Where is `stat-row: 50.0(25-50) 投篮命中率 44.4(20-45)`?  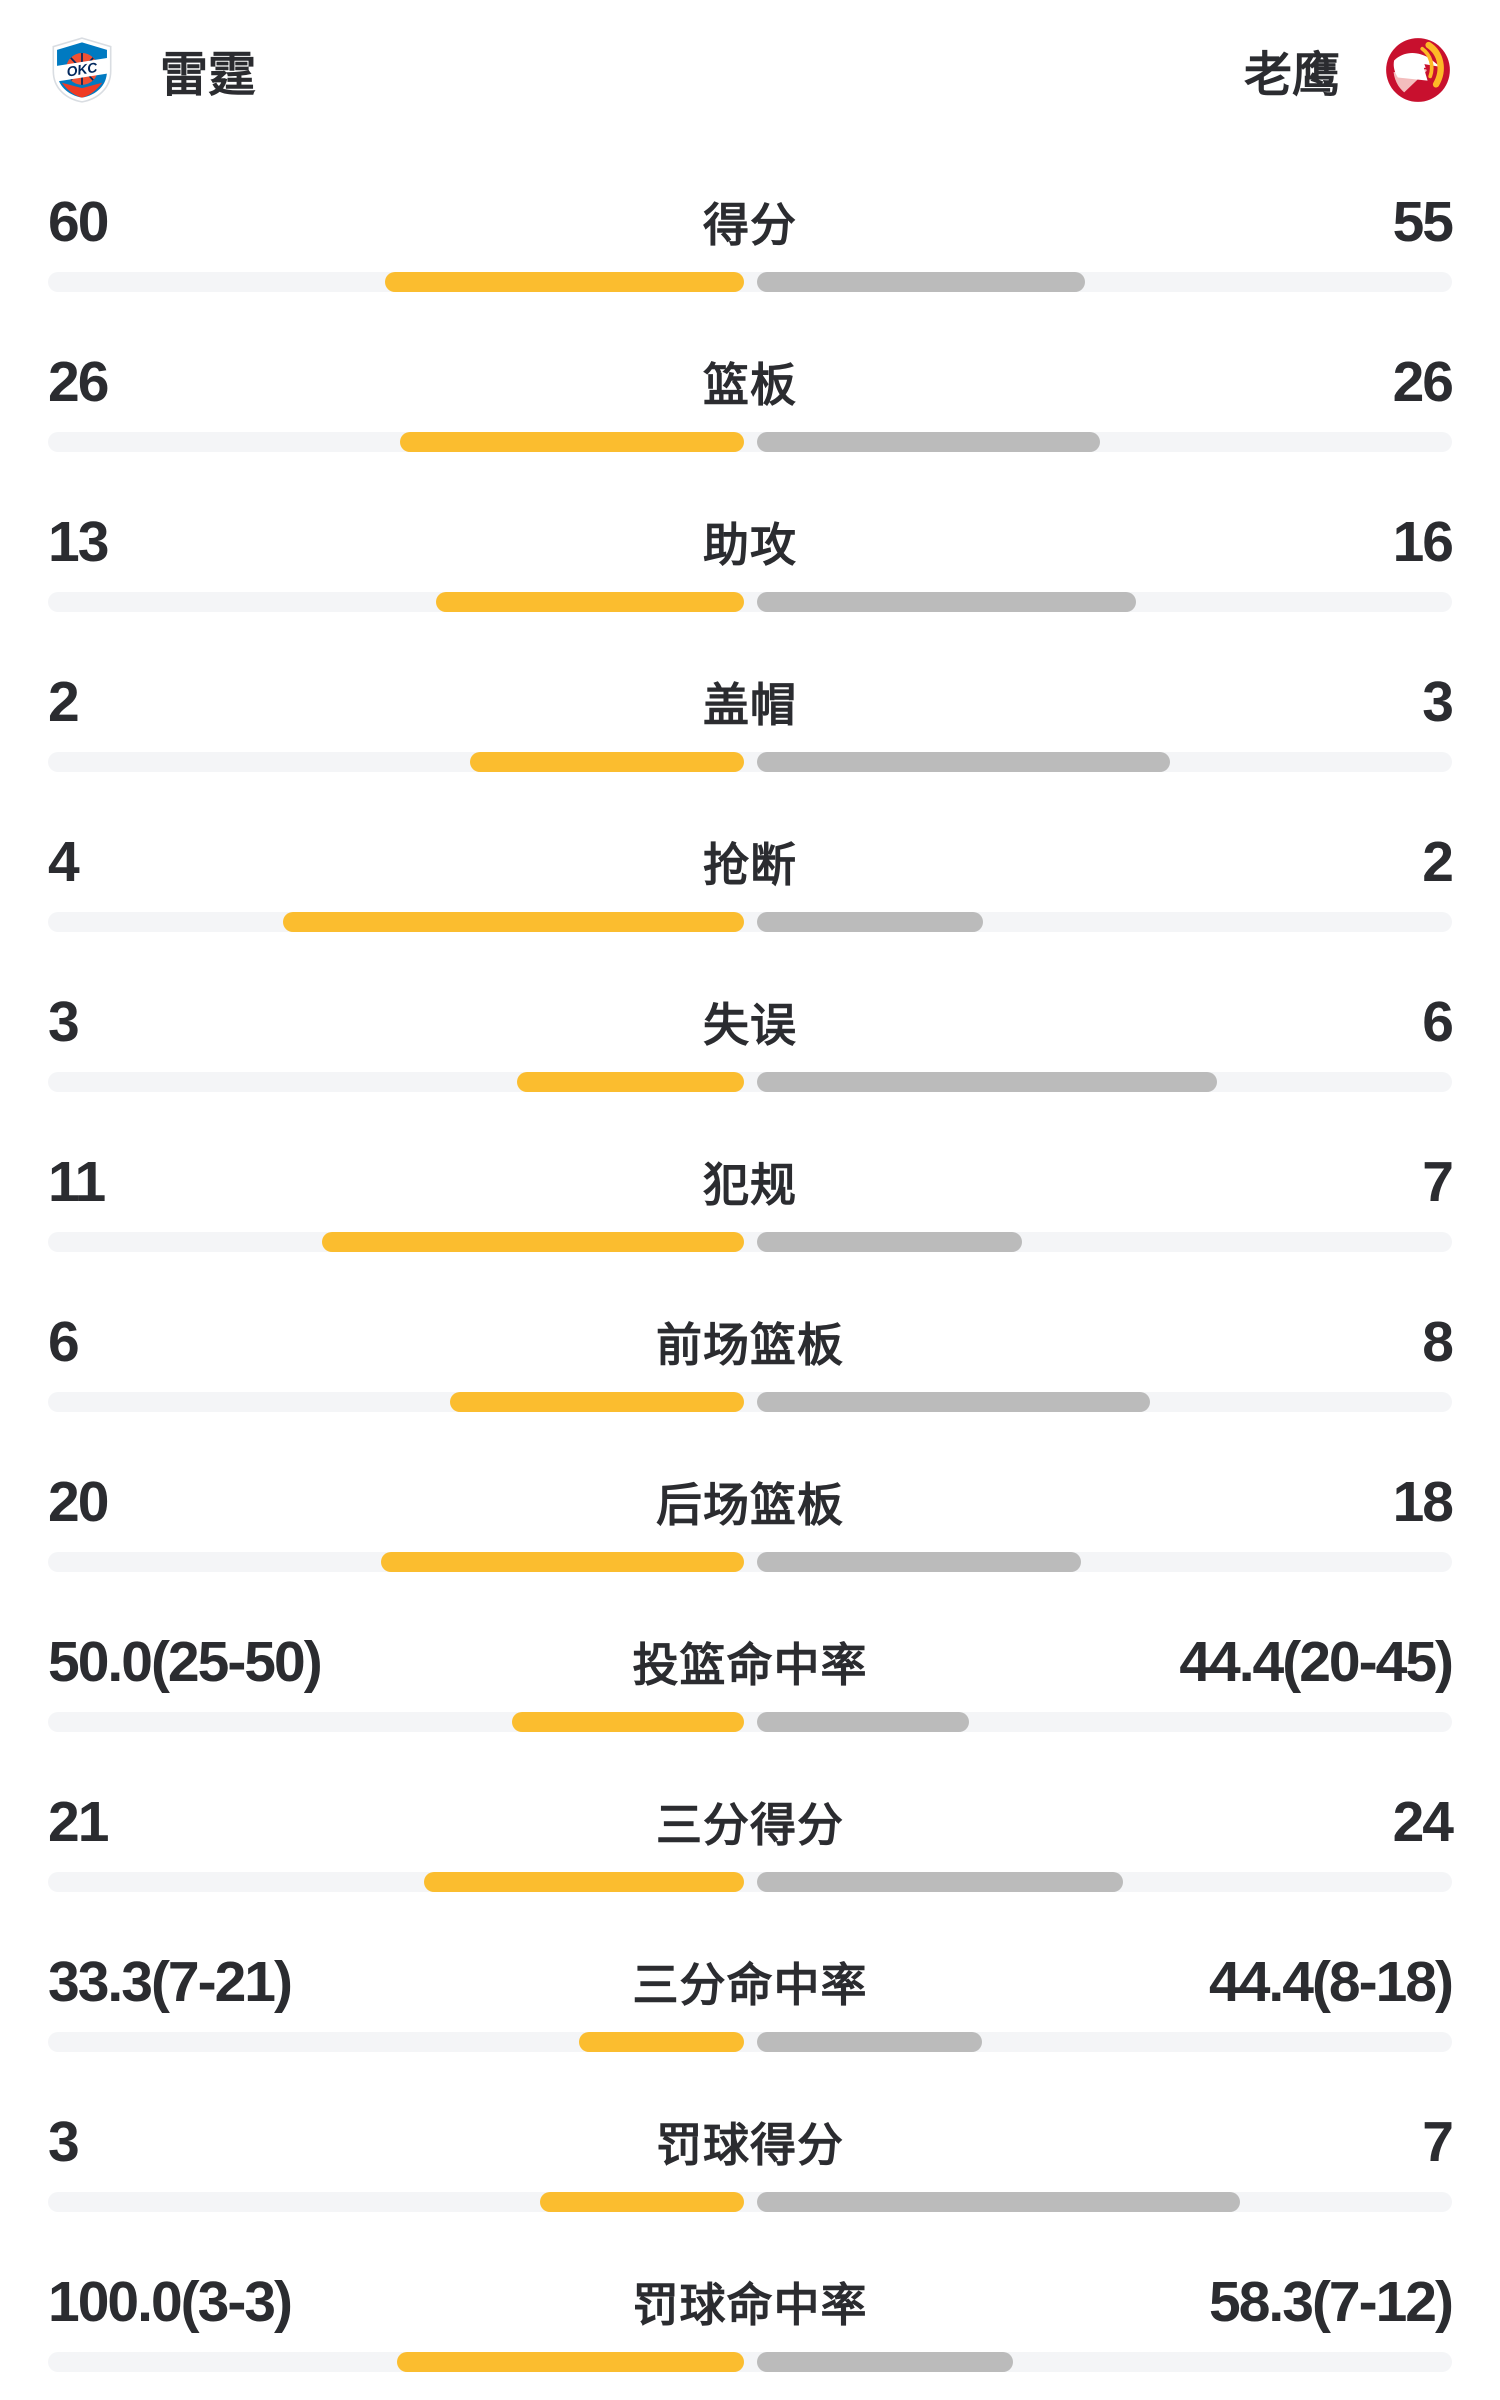 stat-row: 50.0(25-50) 投篮命中率 44.4(20-45) is located at coordinates (750, 1680).